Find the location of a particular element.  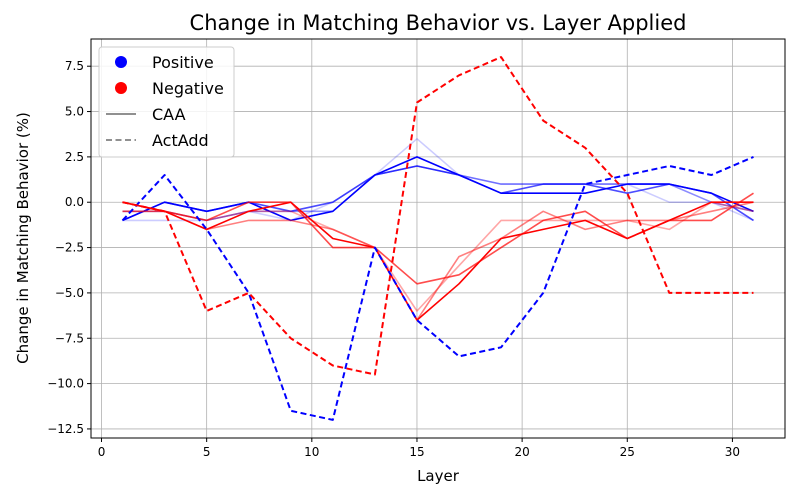

x-tick-label: 10 is located at coordinates (311, 452).